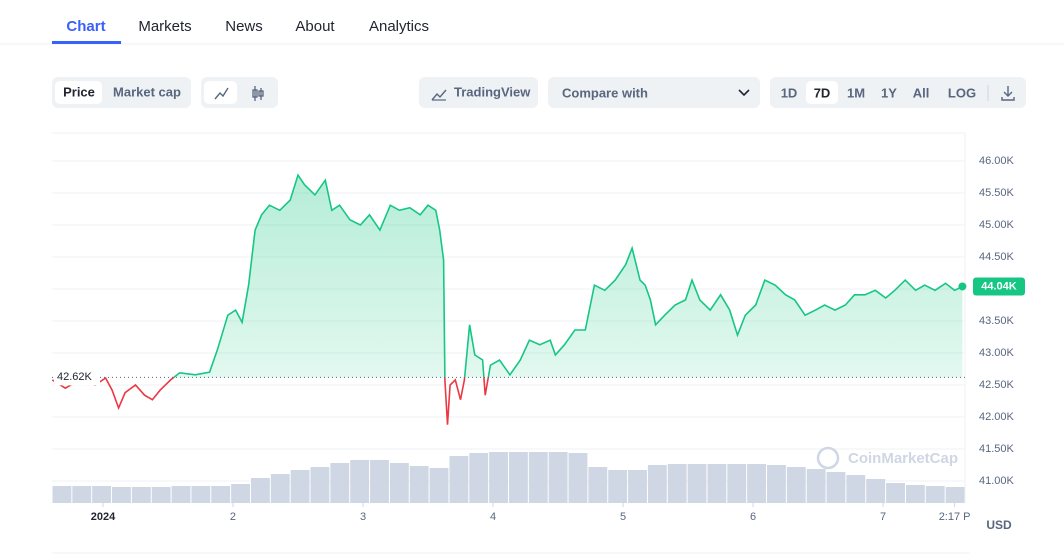 This screenshot has height=554, width=1064. Describe the element at coordinates (271, 401) in the screenshot. I see `price-line-below` at that location.